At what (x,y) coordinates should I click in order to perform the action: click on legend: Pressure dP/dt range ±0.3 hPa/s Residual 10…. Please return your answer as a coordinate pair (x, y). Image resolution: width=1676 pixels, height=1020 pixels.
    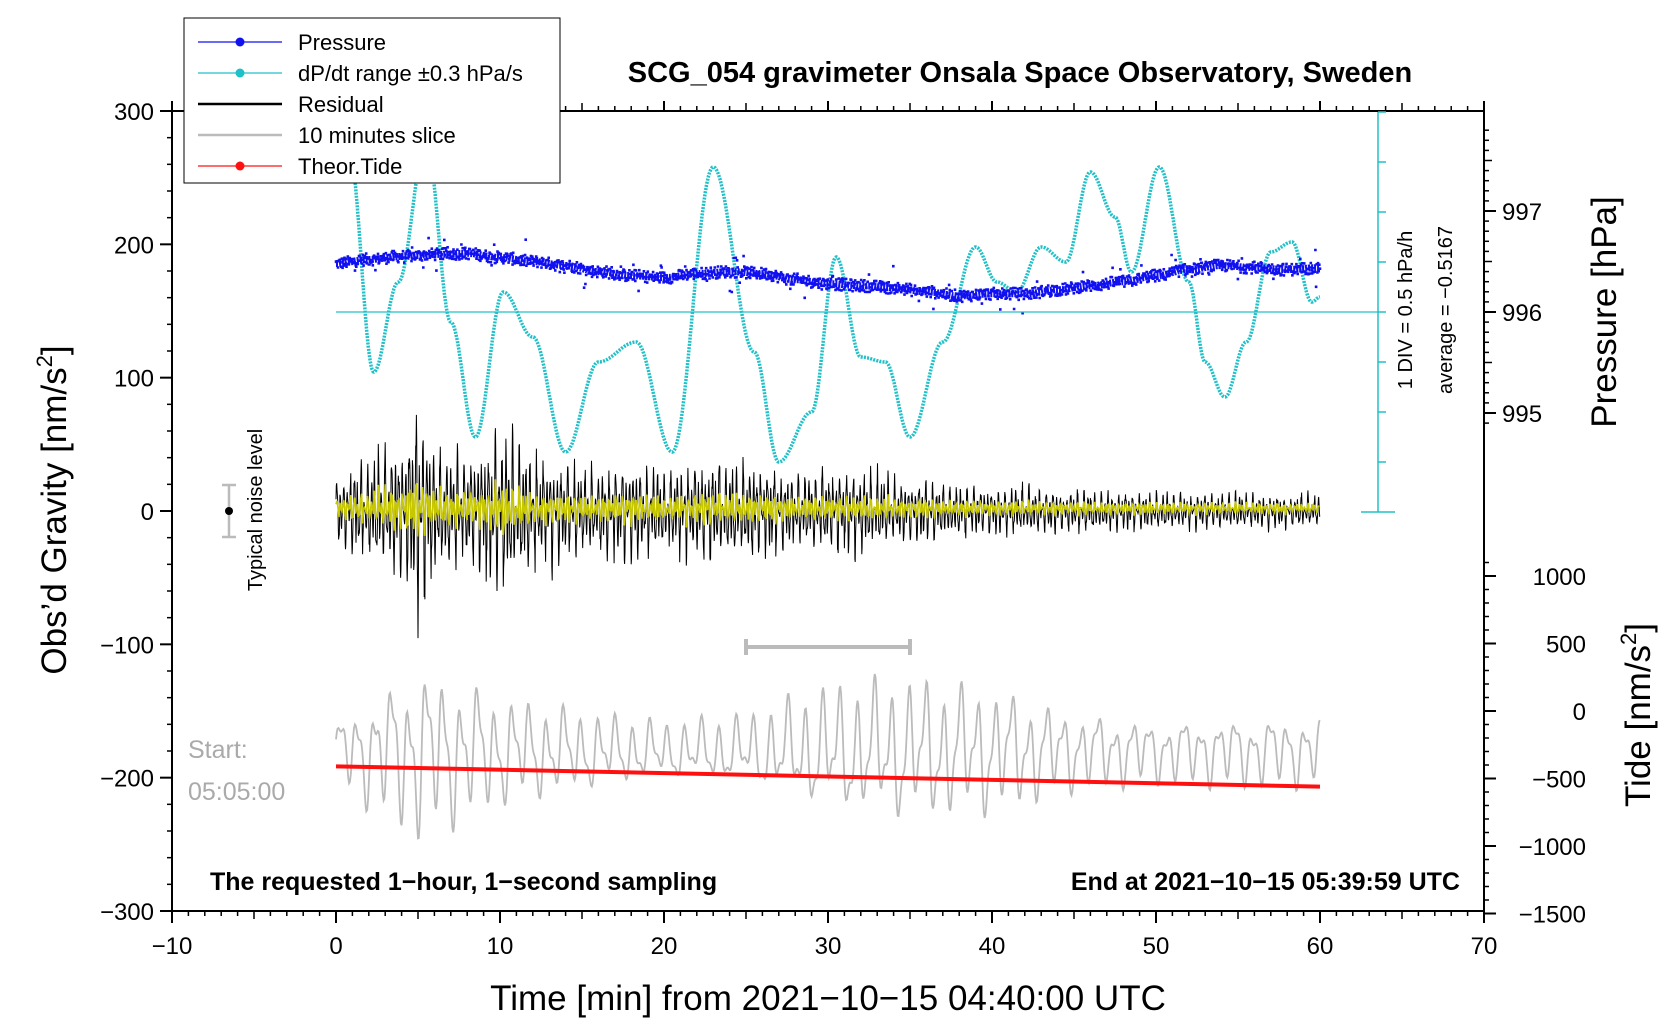
    Looking at the image, I should click on (372, 100).